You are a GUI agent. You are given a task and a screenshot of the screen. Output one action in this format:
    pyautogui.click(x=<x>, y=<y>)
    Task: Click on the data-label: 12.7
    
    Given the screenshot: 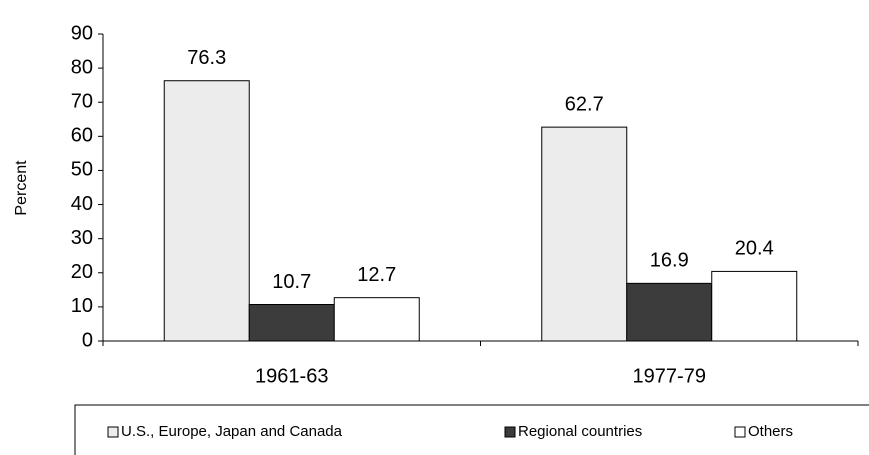 What is the action you would take?
    pyautogui.click(x=376, y=275)
    